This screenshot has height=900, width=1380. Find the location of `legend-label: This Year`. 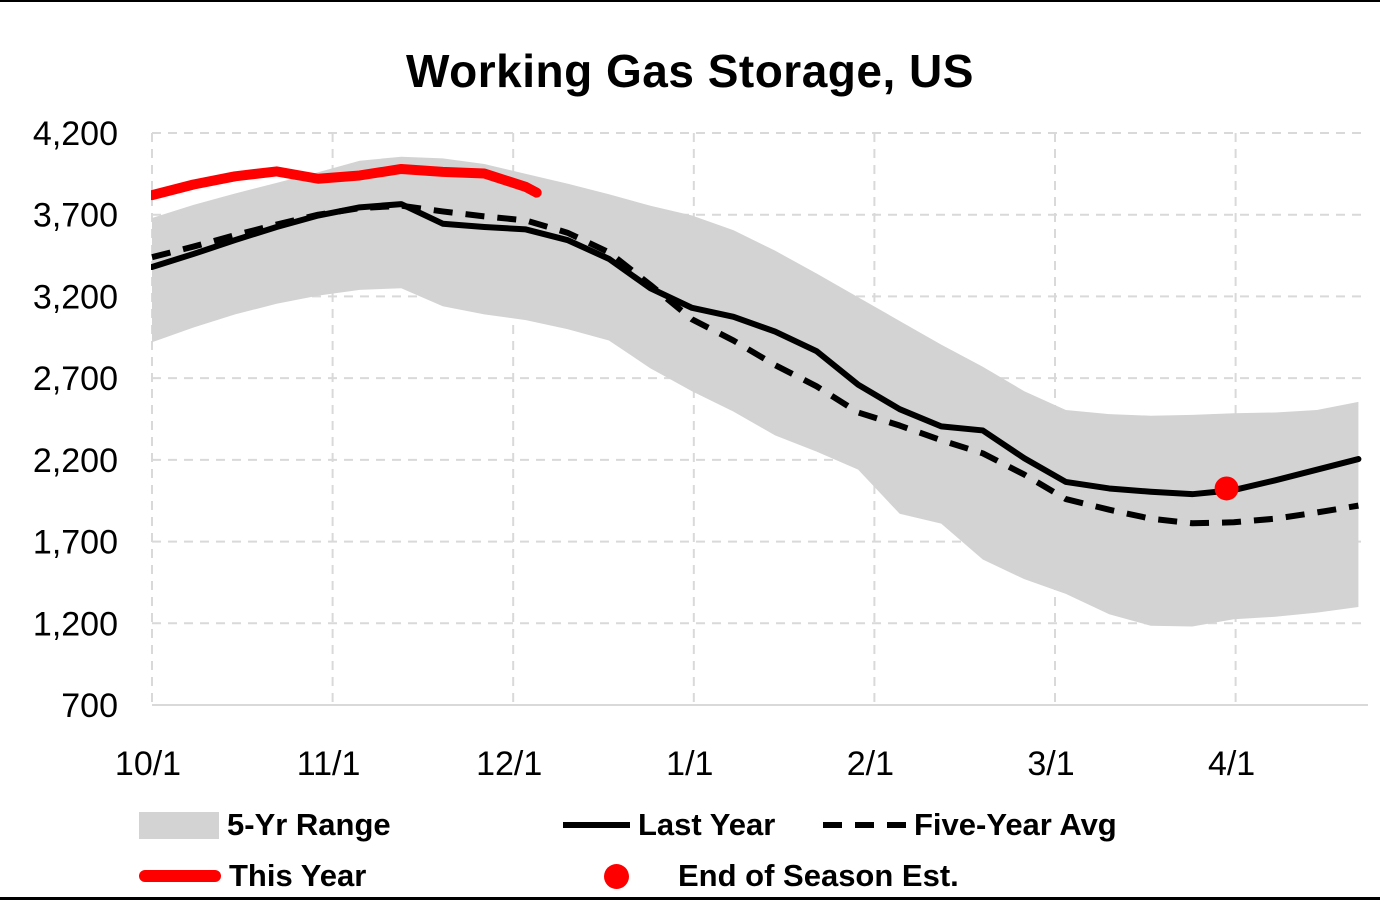

legend-label: This Year is located at coordinates (298, 875).